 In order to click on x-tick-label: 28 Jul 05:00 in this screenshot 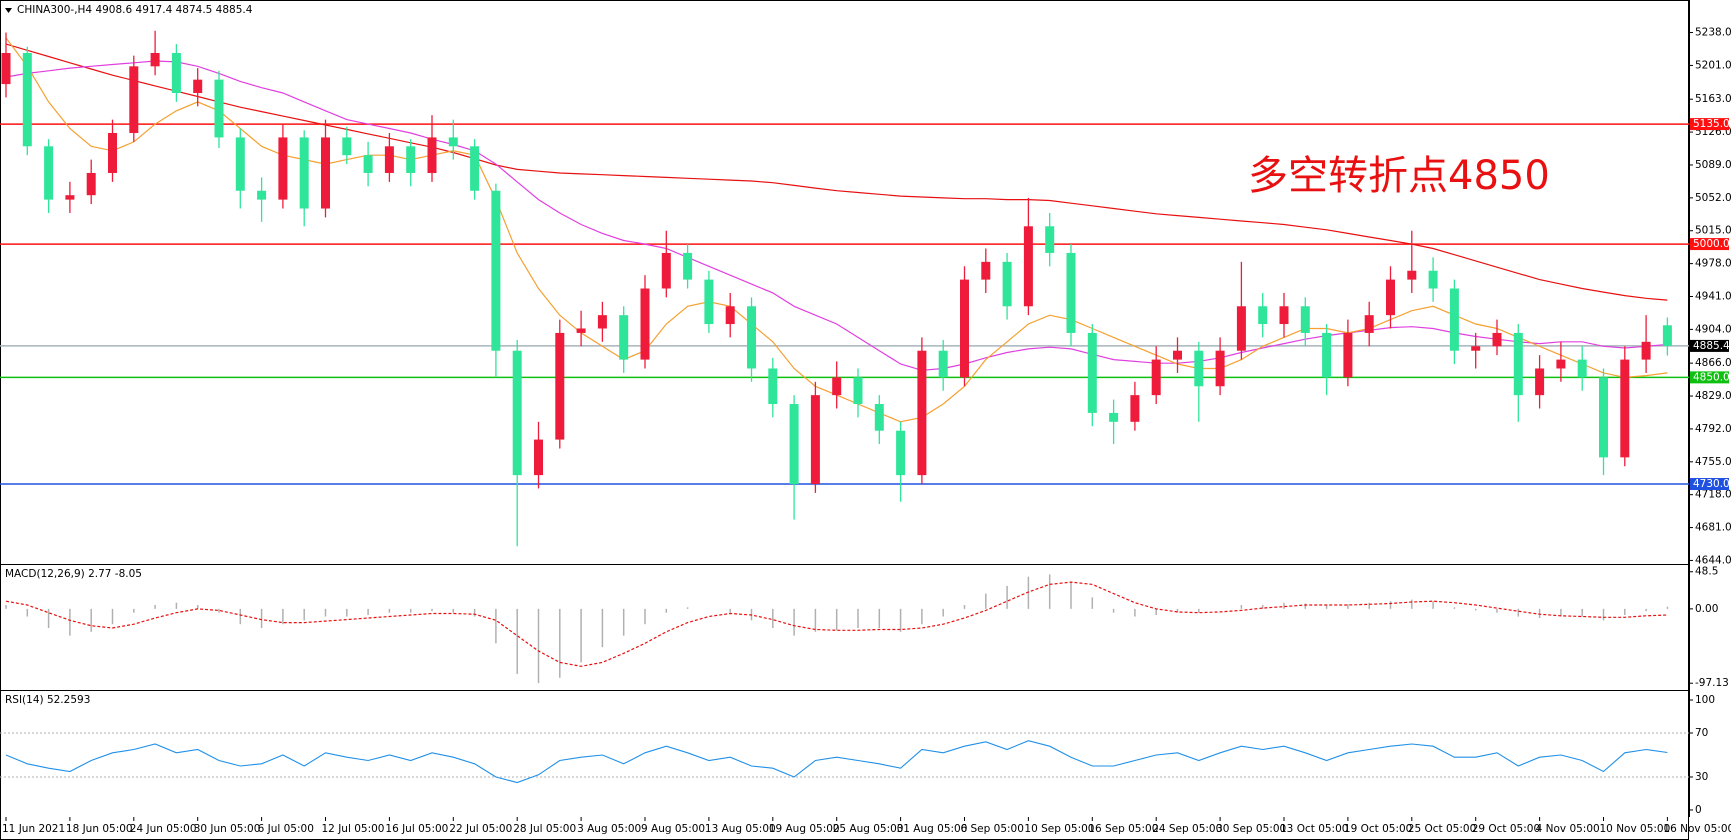, I will do `click(544, 829)`.